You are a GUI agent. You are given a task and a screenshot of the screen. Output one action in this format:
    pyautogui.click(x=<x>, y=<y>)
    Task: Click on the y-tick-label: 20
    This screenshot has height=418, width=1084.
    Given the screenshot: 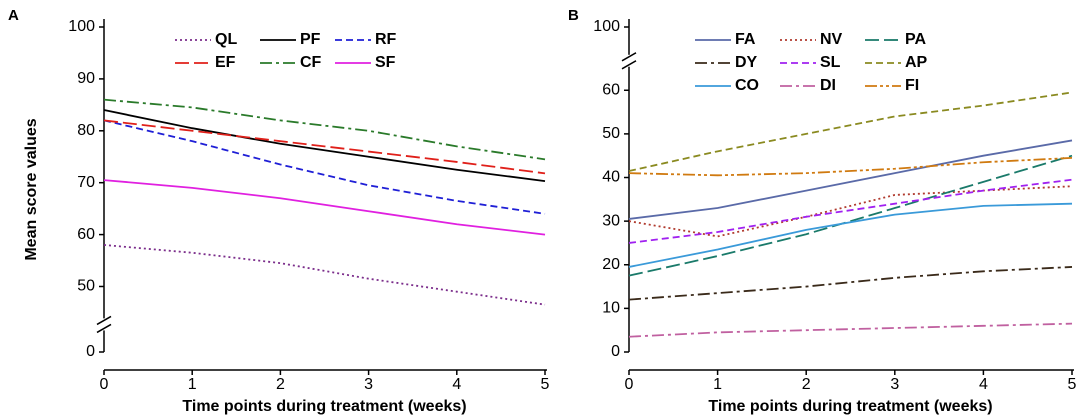 What is the action you would take?
    pyautogui.click(x=611, y=264)
    